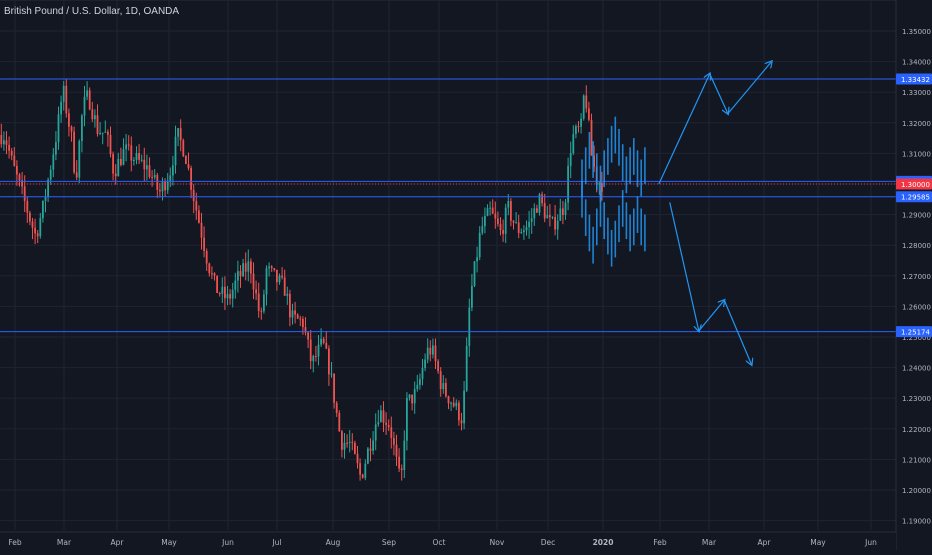  Describe the element at coordinates (870, 542) in the screenshot. I see `x-tick-label: Jun` at that location.